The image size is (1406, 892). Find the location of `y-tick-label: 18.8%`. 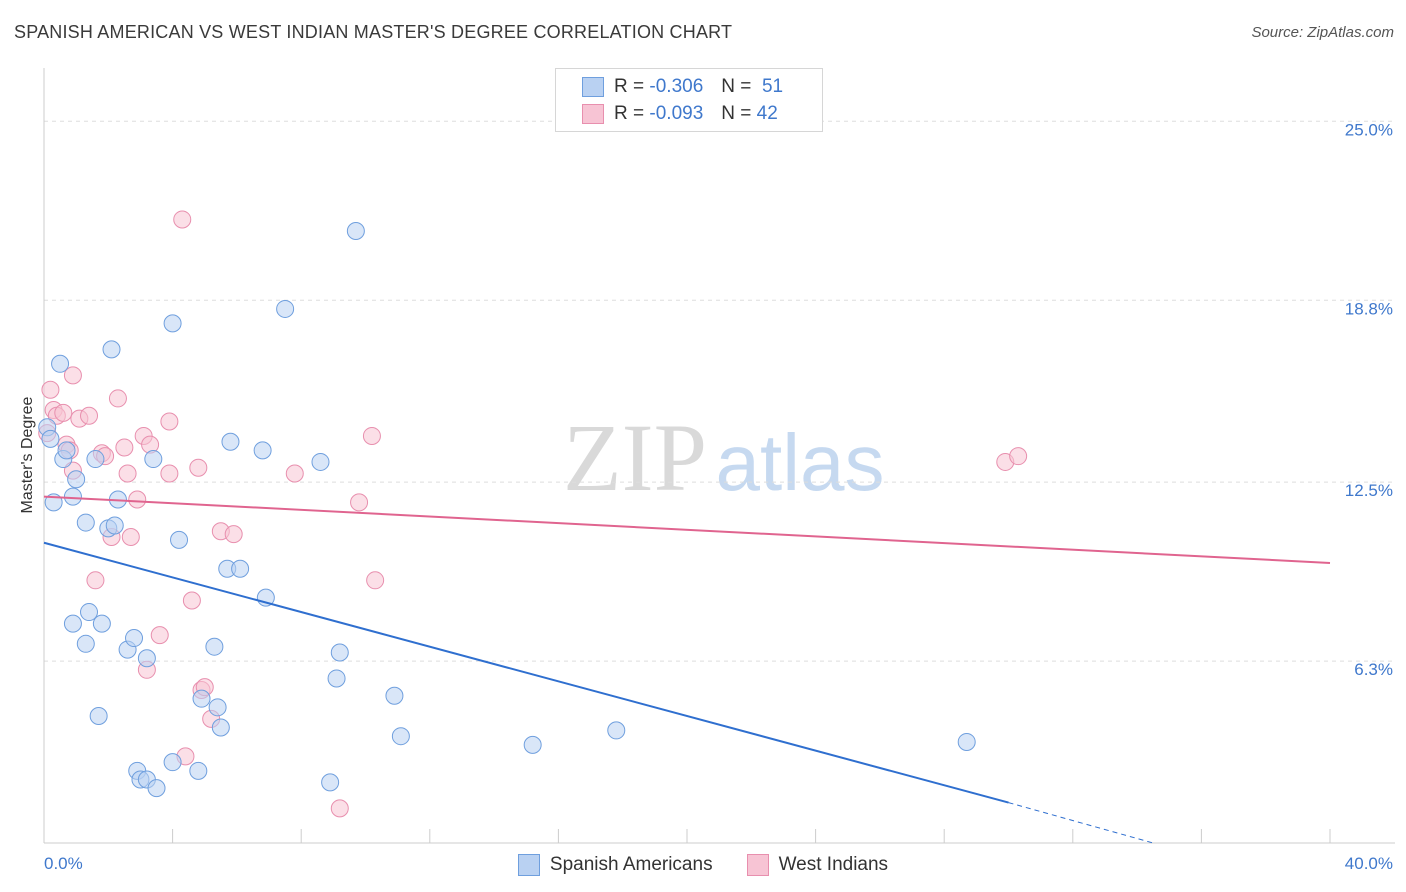

y-tick-label: 18.8% is located at coordinates (1369, 308).